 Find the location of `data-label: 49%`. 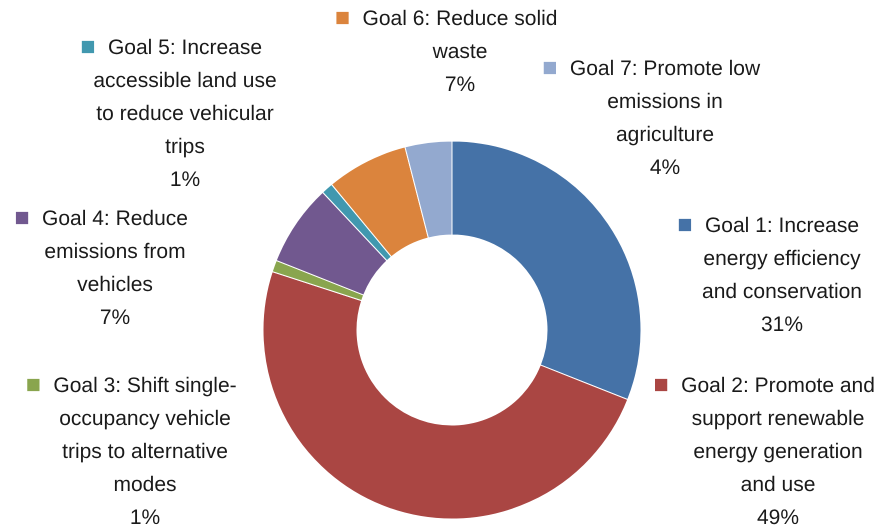

data-label: 49% is located at coordinates (778, 515).